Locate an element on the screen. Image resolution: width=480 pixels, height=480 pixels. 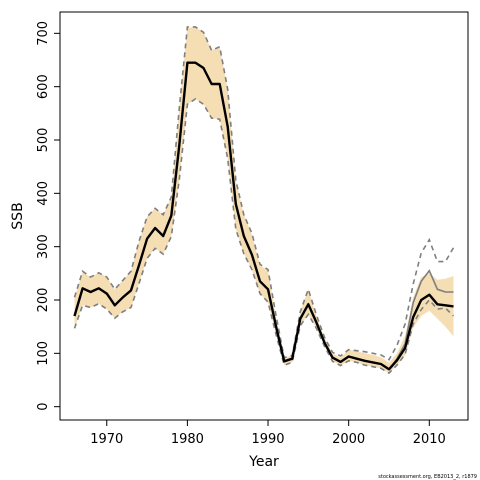
y-tick-label: 200 is located at coordinates (43, 300).